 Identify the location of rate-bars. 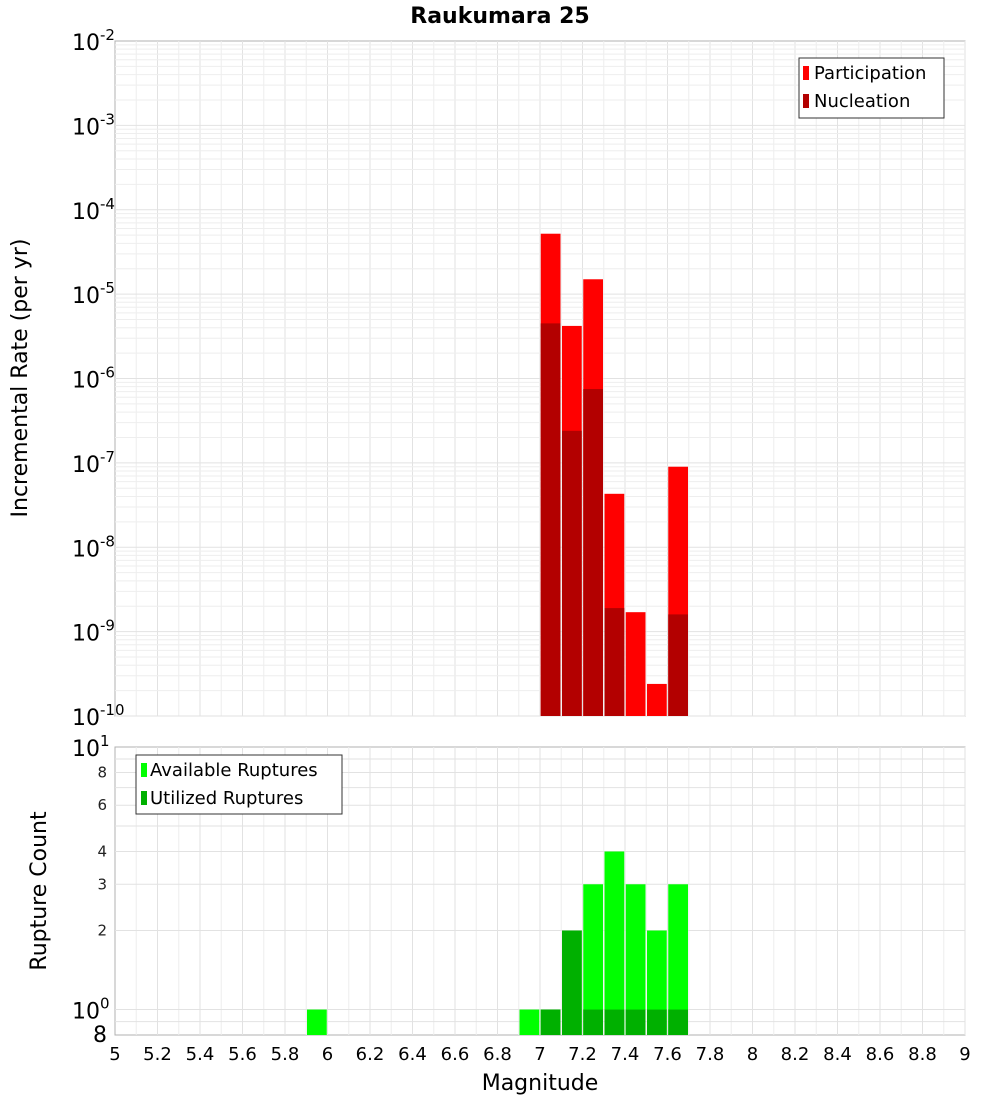
(614, 474).